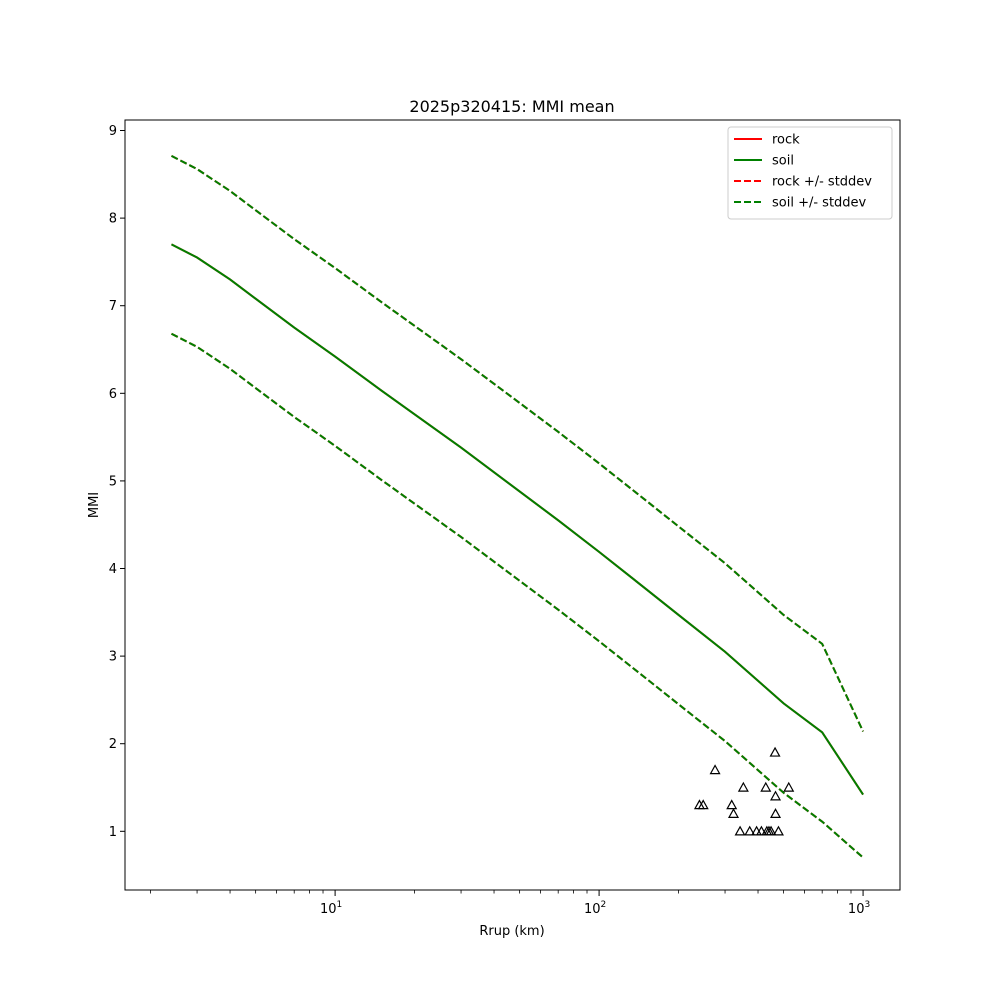 The height and width of the screenshot is (1000, 1000). I want to click on x-tick-label: 10¹, so click(331, 908).